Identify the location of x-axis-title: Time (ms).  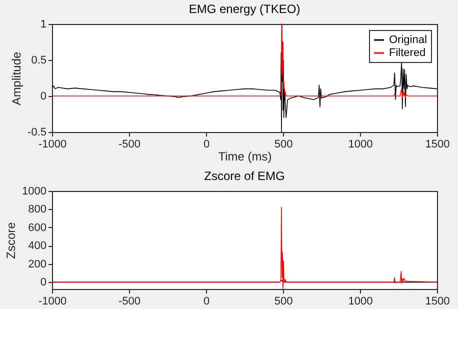
(245, 157).